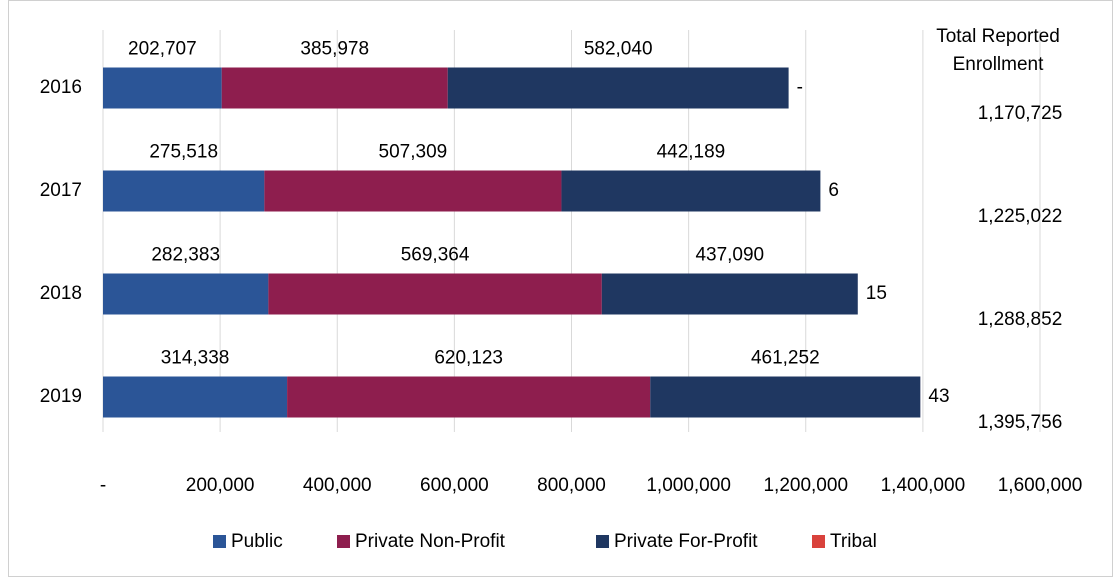  I want to click on data-label: 507,309, so click(413, 152).